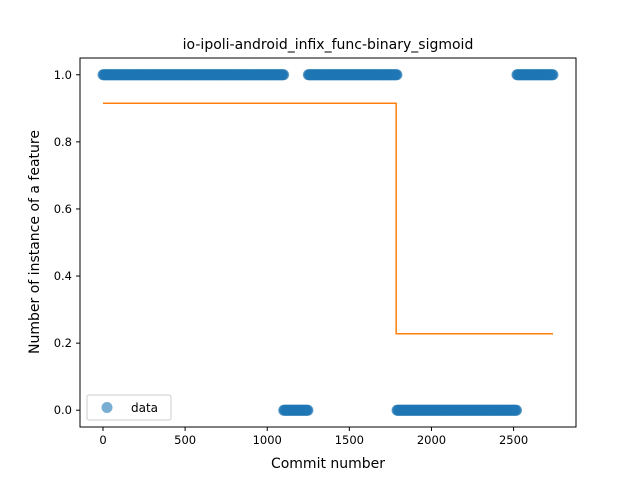  Describe the element at coordinates (431, 440) in the screenshot. I see `x-tick-label: 2000` at that location.